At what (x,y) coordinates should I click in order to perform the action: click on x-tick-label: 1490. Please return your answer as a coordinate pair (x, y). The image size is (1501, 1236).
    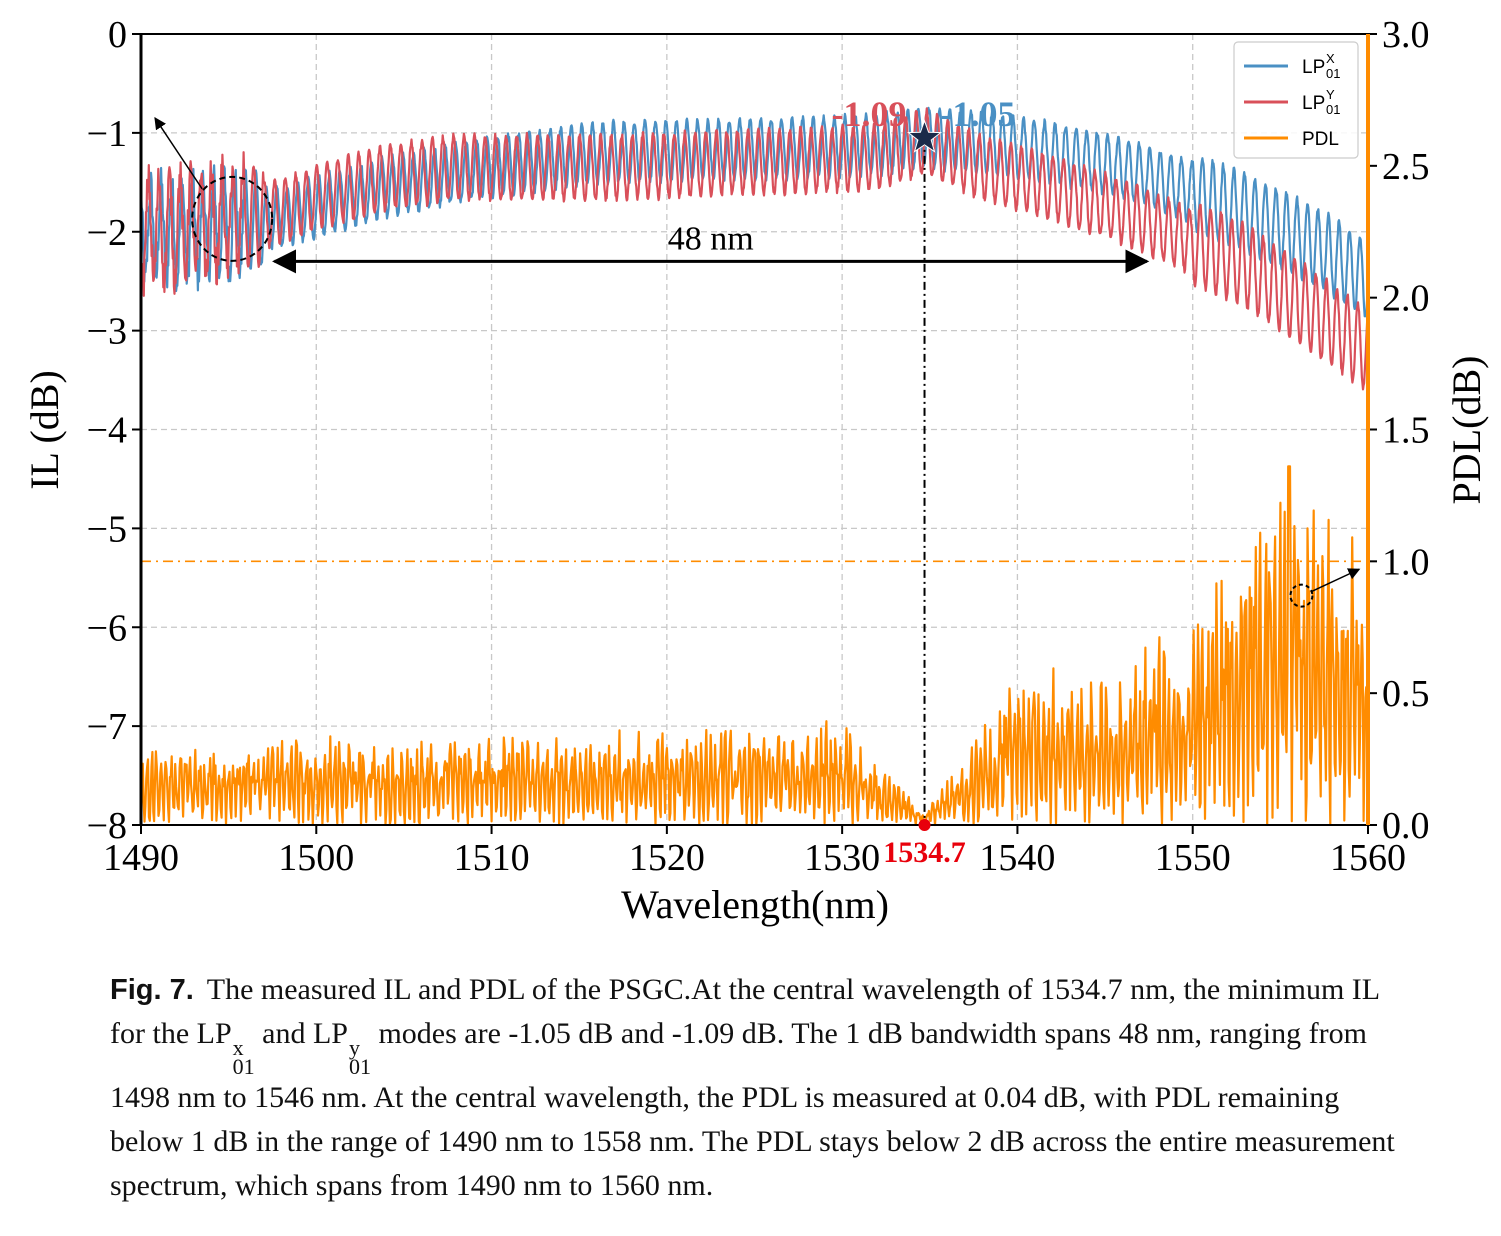
    Looking at the image, I should click on (141, 858).